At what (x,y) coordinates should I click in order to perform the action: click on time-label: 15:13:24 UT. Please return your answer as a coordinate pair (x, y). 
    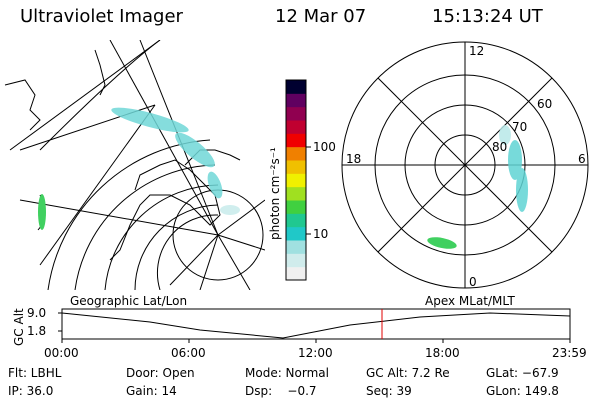
    Looking at the image, I should click on (487, 16).